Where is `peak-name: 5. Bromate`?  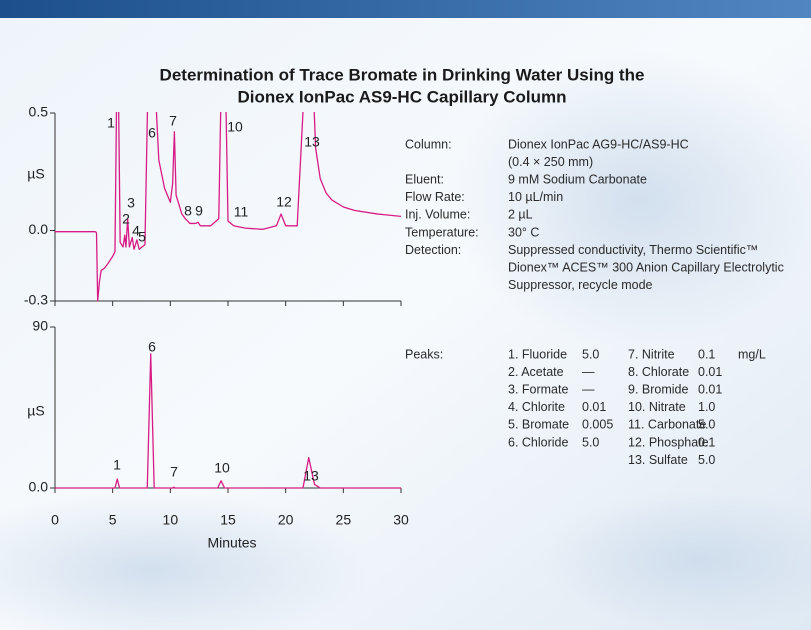
peak-name: 5. Bromate is located at coordinates (538, 425).